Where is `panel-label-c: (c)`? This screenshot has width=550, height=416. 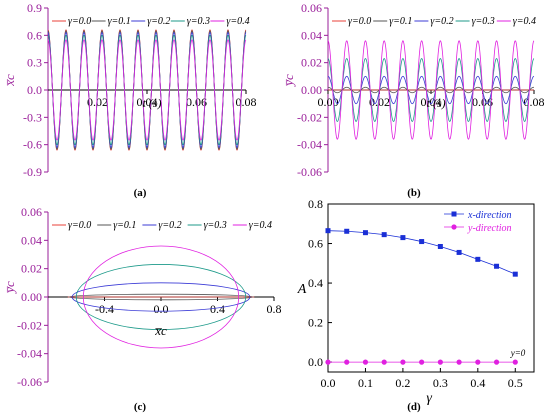 panel-label-c: (c) is located at coordinates (140, 407).